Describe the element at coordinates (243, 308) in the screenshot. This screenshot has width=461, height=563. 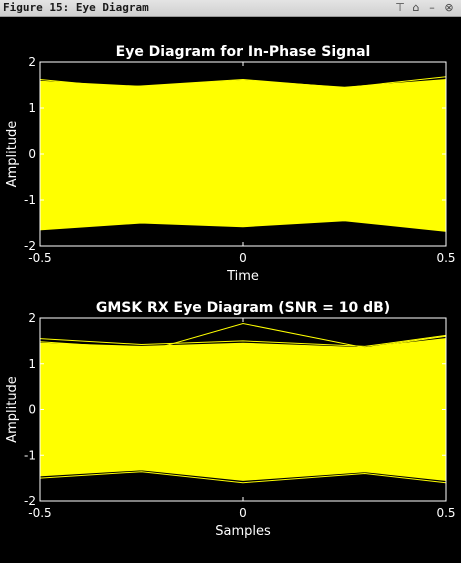
I see `chart1-title: GMSK RX Eye Diagram (SNR = 10 dB)` at that location.